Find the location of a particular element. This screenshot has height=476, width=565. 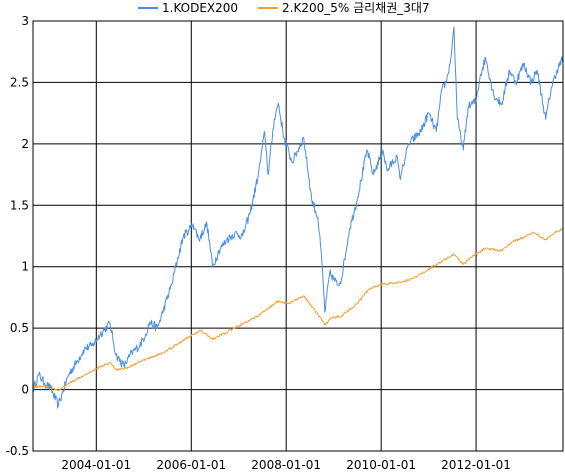

legend-label-1: 1.KODEX200 is located at coordinates (200, 8).